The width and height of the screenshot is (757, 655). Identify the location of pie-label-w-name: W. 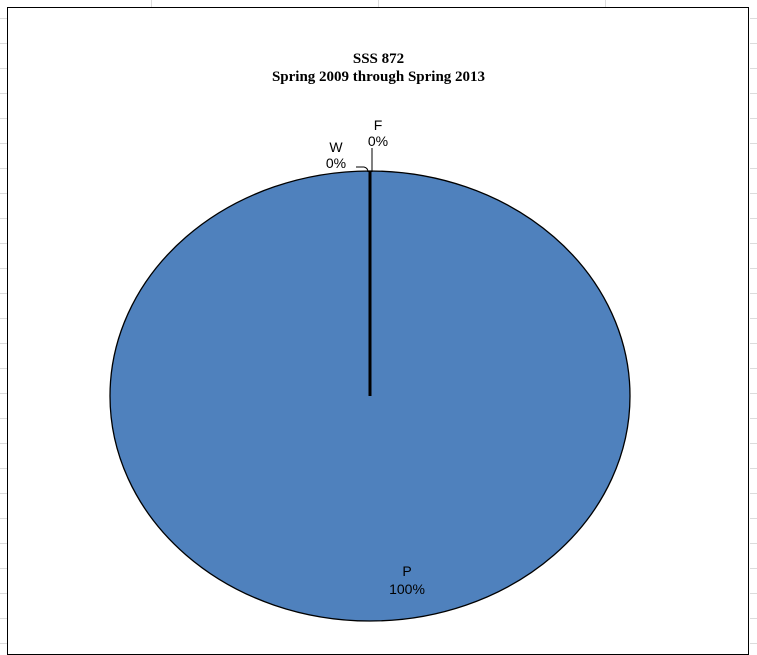
(336, 147).